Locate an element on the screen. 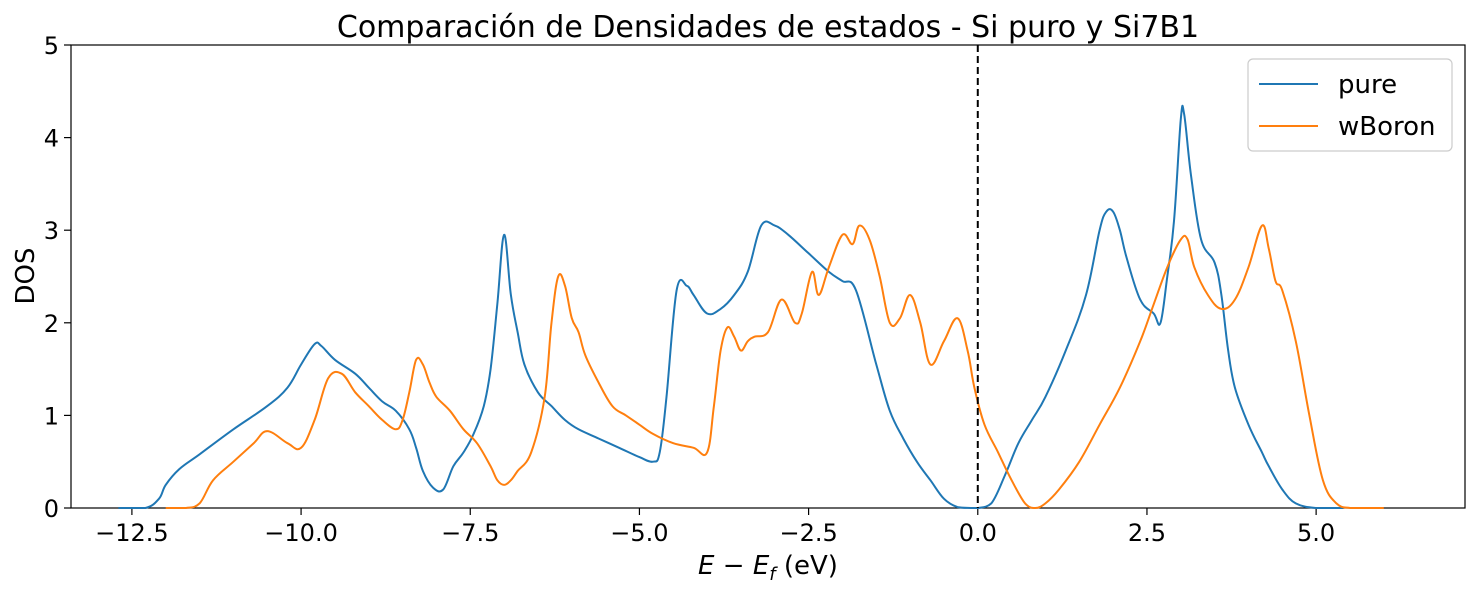 This screenshot has width=1476, height=591. x-tick-label: −5.0 is located at coordinates (639, 533).